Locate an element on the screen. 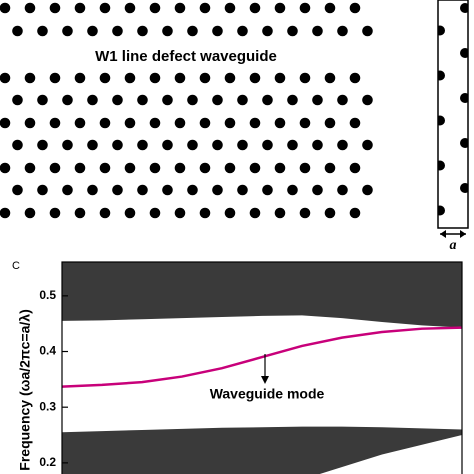 The width and height of the screenshot is (474, 474). waveguide-label: W1 line defect waveguide is located at coordinates (186, 56).